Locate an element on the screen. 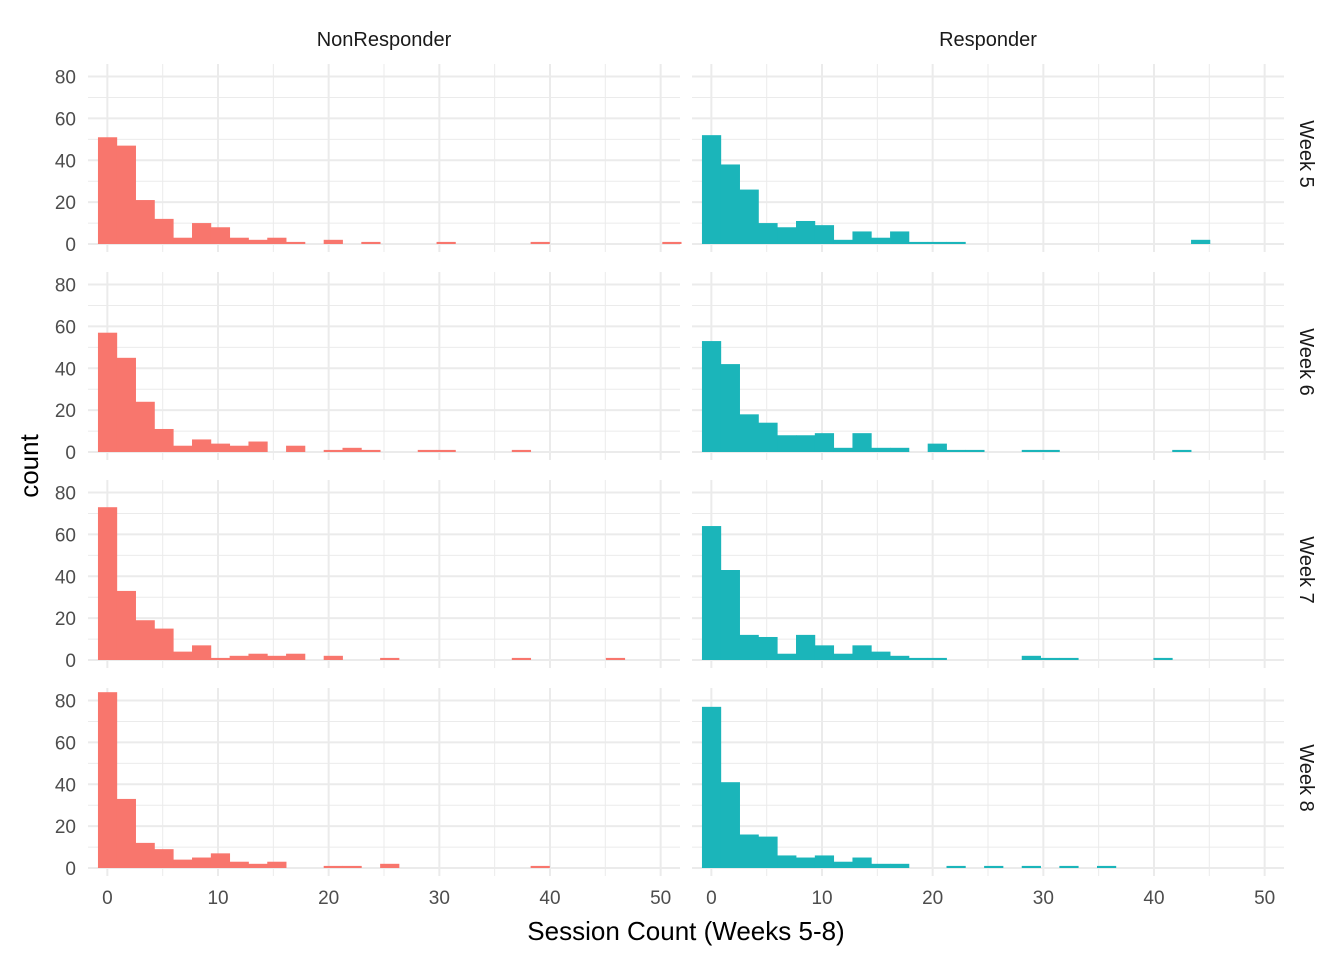  strip-label-week-6: Week 6 is located at coordinates (1306, 361).